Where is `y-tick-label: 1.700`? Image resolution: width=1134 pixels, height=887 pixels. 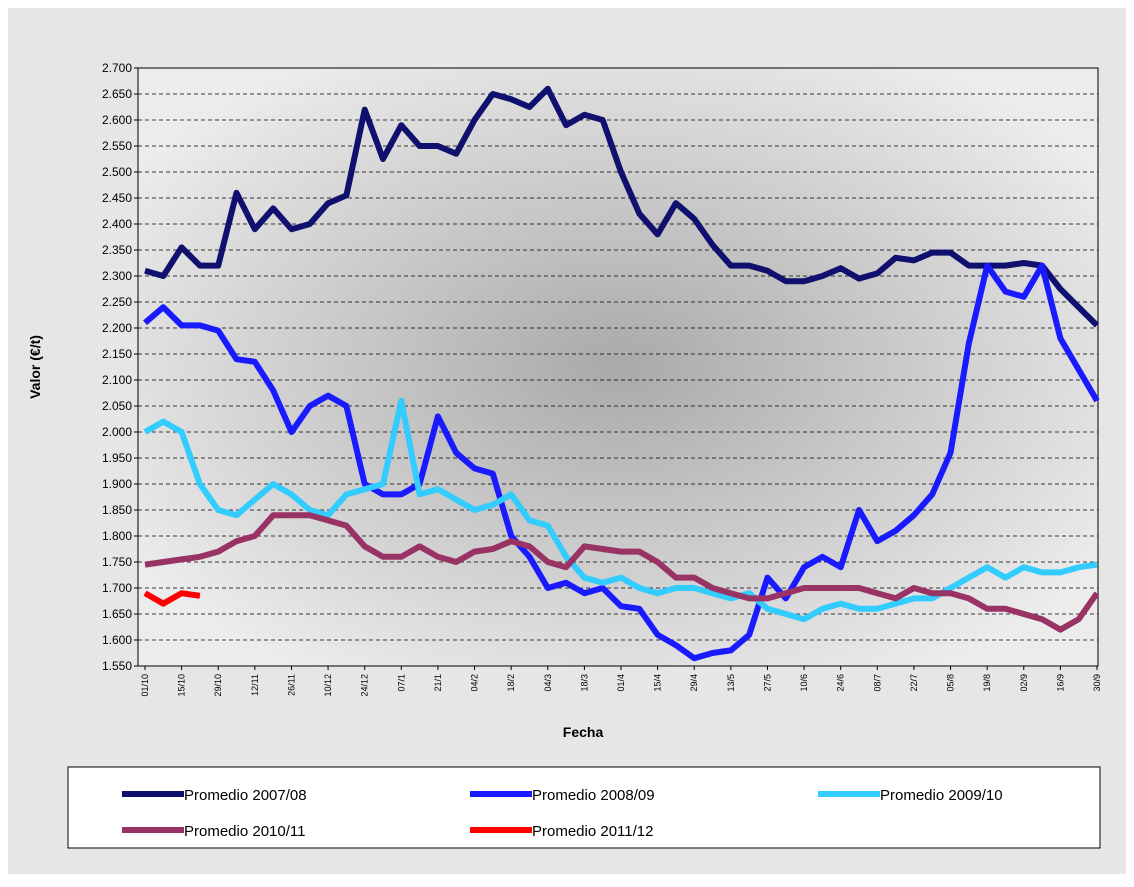
y-tick-label: 1.700 is located at coordinates (117, 588).